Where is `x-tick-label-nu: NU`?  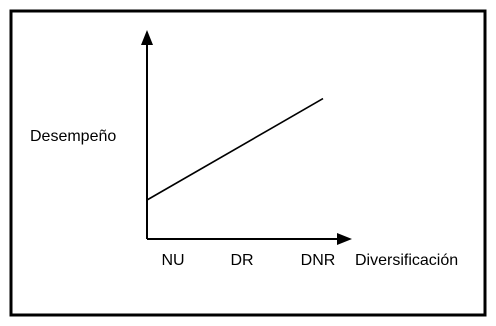
x-tick-label-nu: NU is located at coordinates (172, 260).